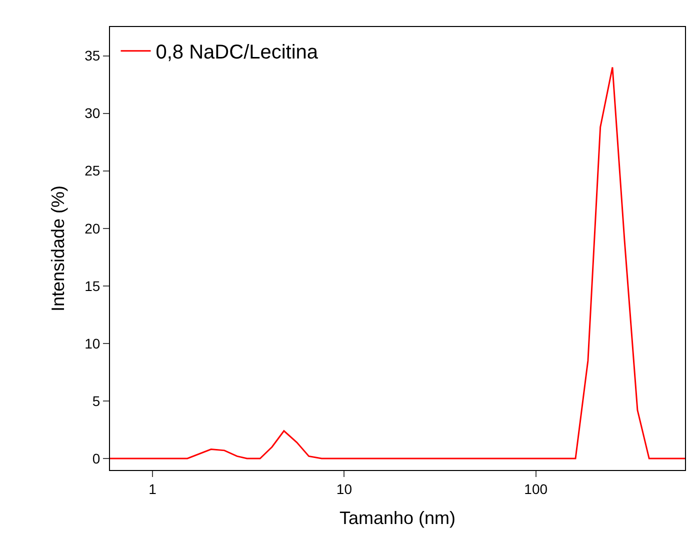  Describe the element at coordinates (96, 458) in the screenshot. I see `y-tick-label: 0` at that location.